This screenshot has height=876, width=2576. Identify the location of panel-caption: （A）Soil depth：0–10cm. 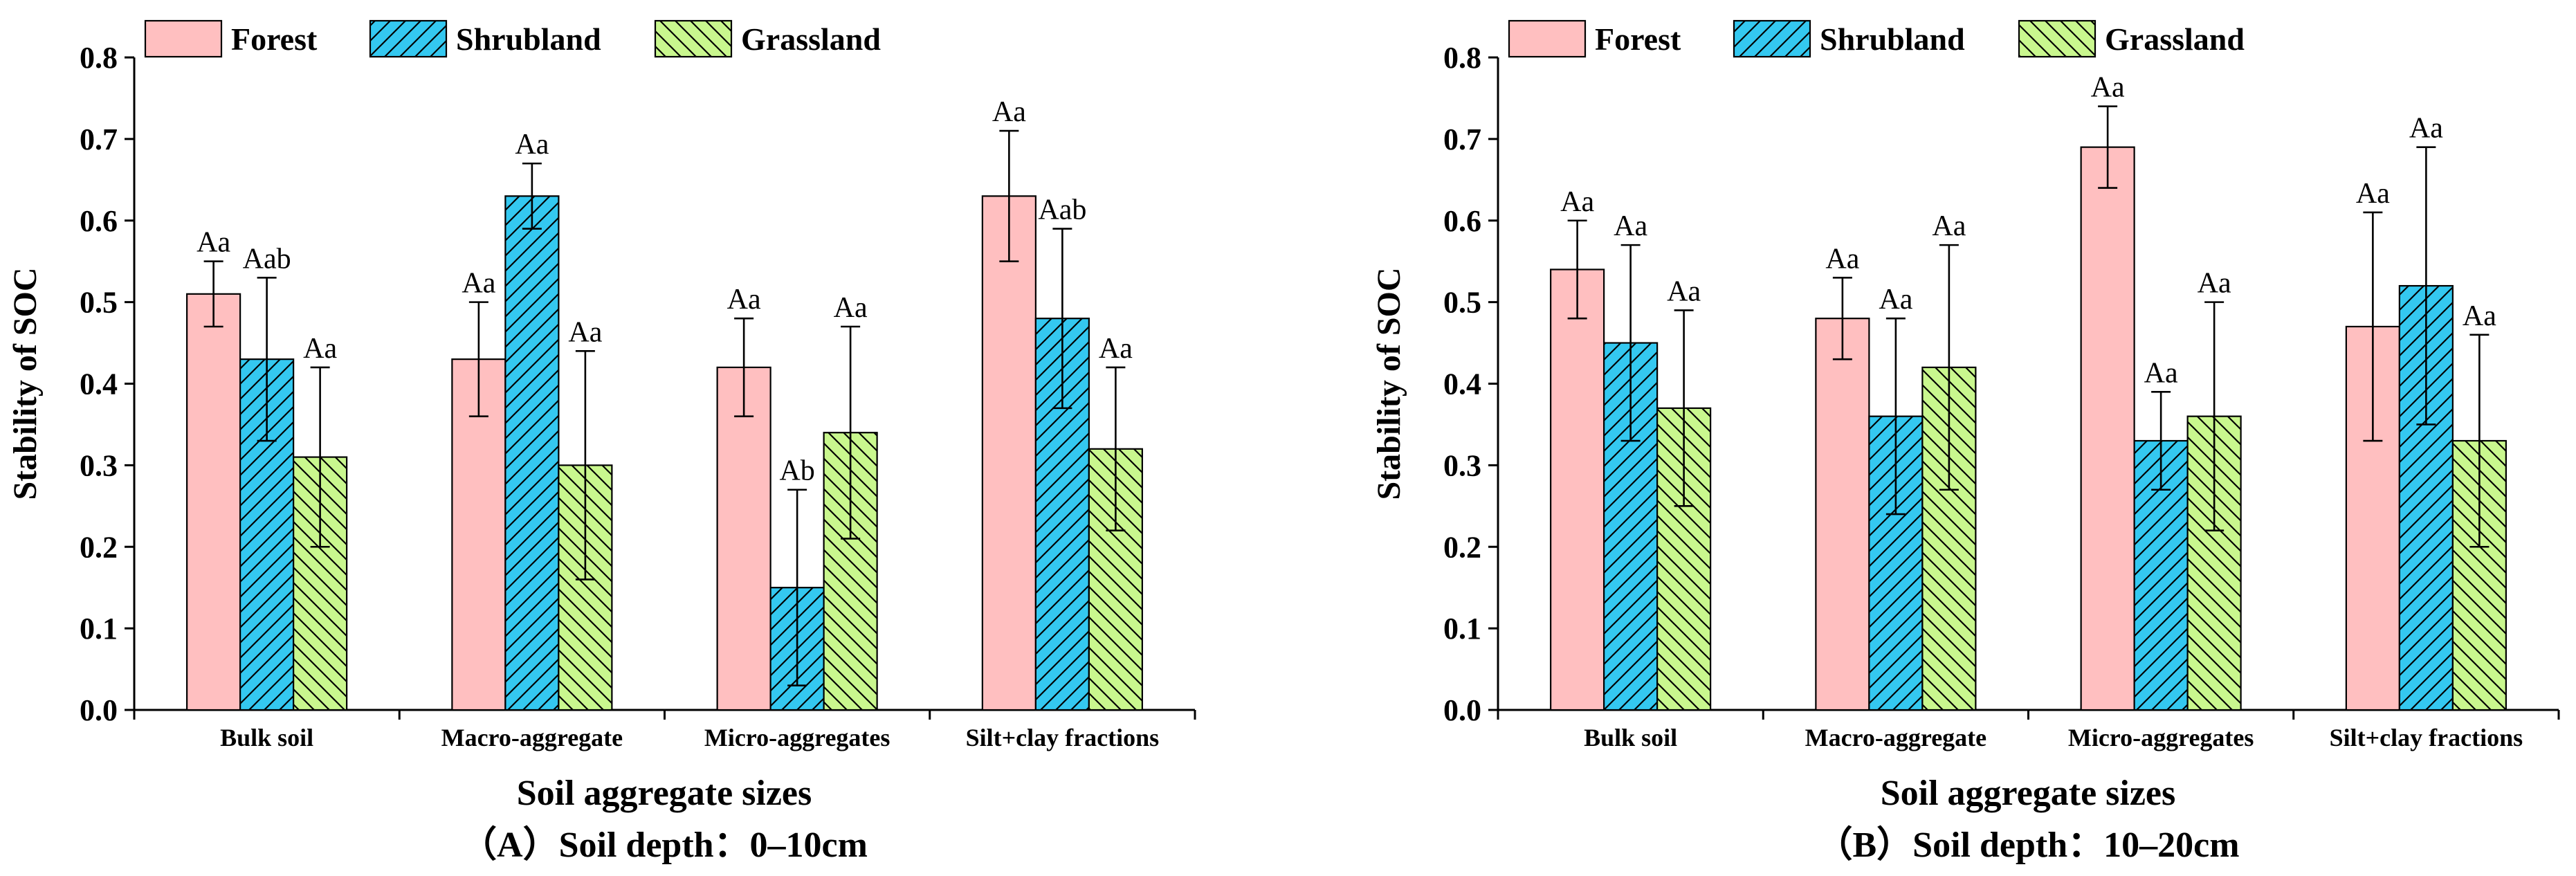
(665, 845).